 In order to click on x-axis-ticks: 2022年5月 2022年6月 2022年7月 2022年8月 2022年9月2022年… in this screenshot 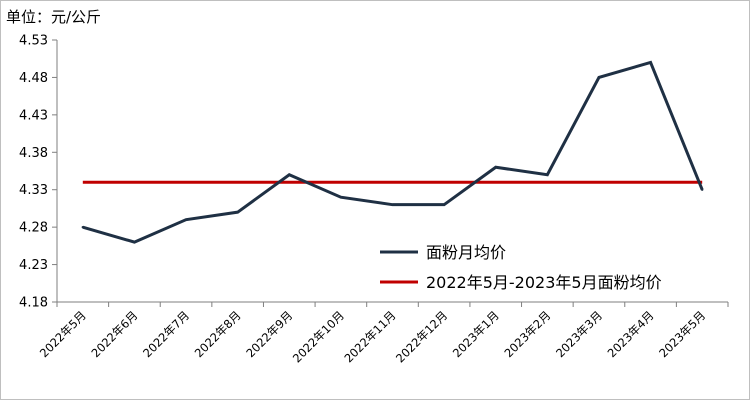, I will do `click(383, 333)`.